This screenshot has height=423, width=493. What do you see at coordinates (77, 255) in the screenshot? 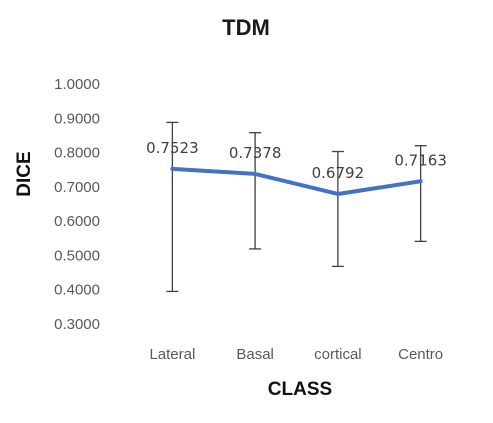
I see `y-tick-label: 0.5000` at bounding box center [77, 255].